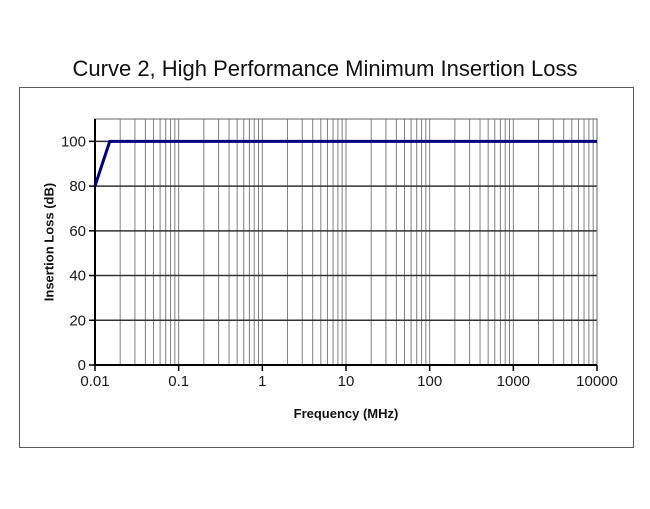  Describe the element at coordinates (77, 231) in the screenshot. I see `y-tick-label: 60` at that location.